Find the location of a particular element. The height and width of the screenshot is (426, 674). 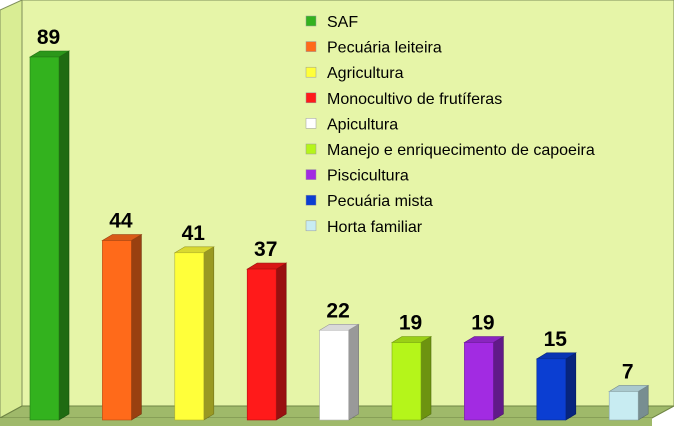

legend-item: Horta familiar is located at coordinates (364, 227).